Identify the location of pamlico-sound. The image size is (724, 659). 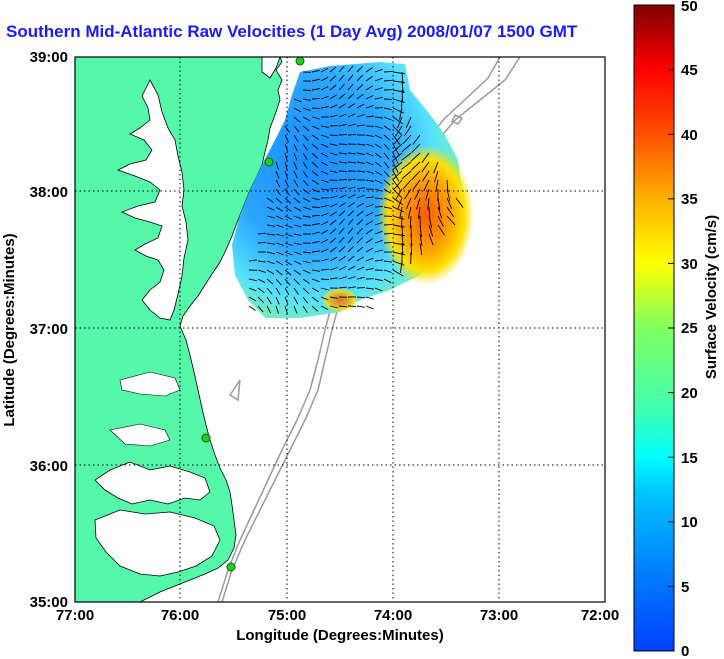
(152, 483).